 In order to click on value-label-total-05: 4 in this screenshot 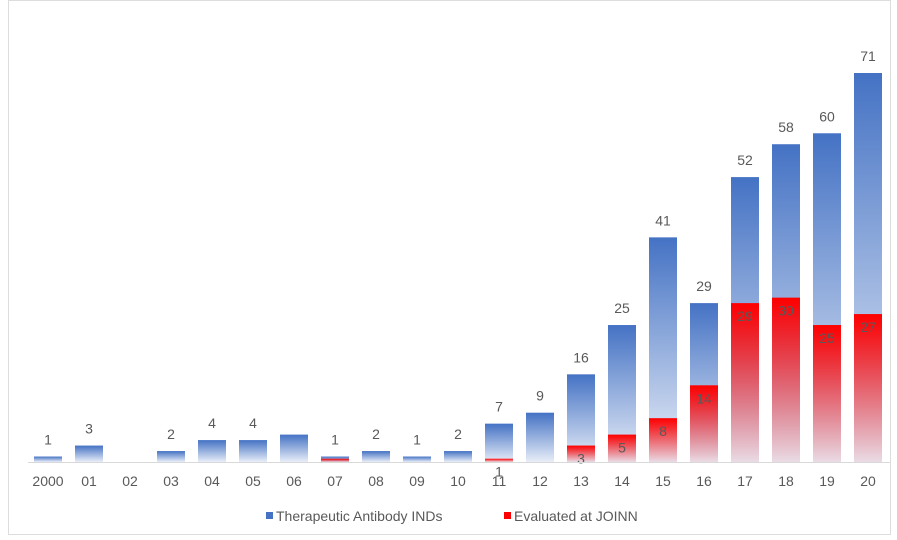, I will do `click(253, 423)`.